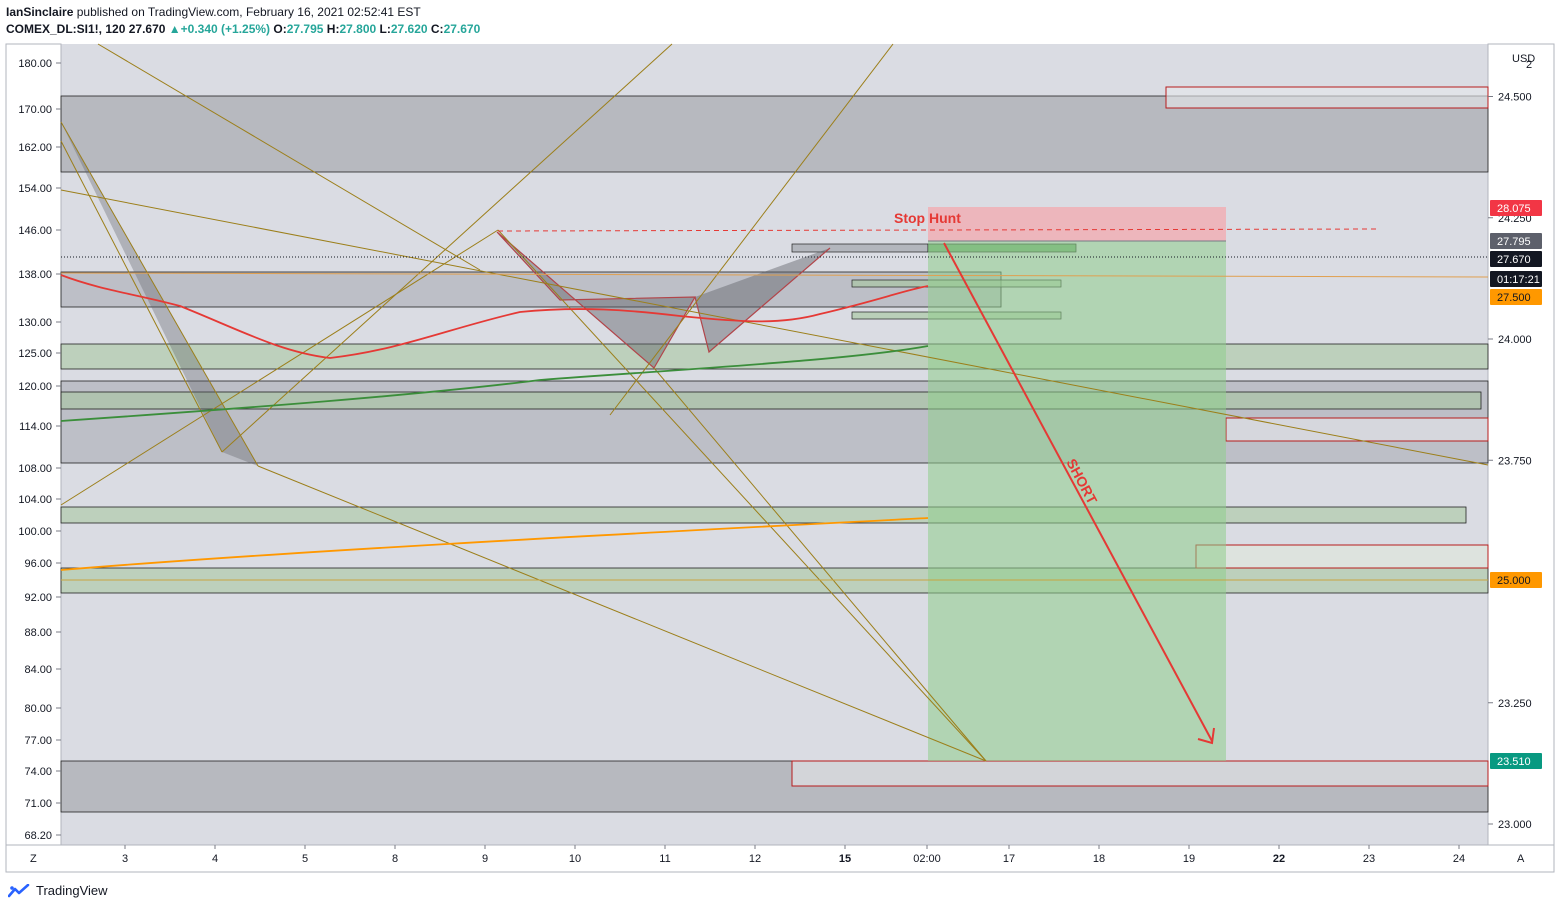  Describe the element at coordinates (1515, 340) in the screenshot. I see `right-axis-tick: 24.000` at that location.